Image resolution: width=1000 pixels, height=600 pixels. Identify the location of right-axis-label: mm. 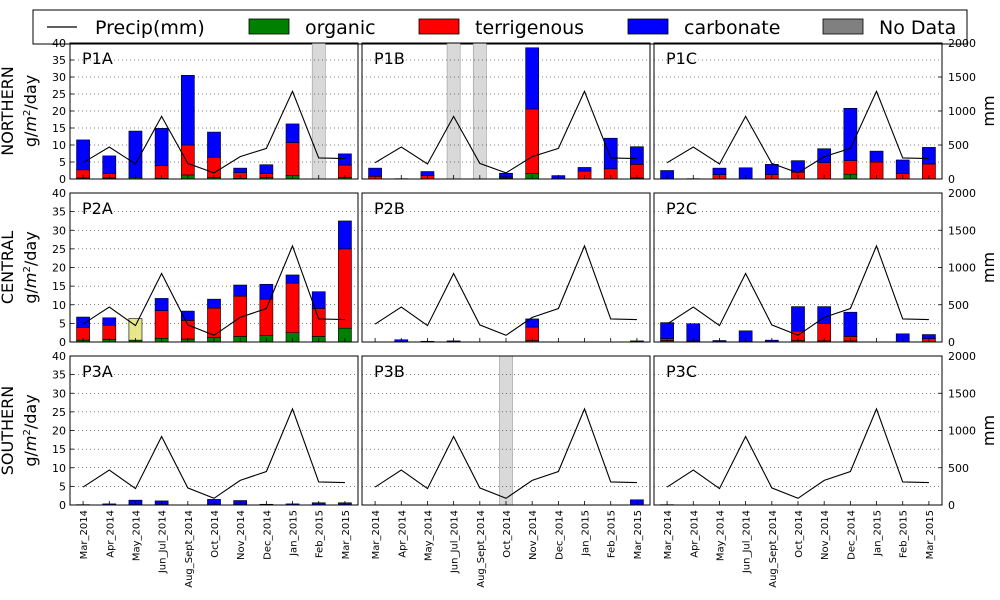
(988, 110).